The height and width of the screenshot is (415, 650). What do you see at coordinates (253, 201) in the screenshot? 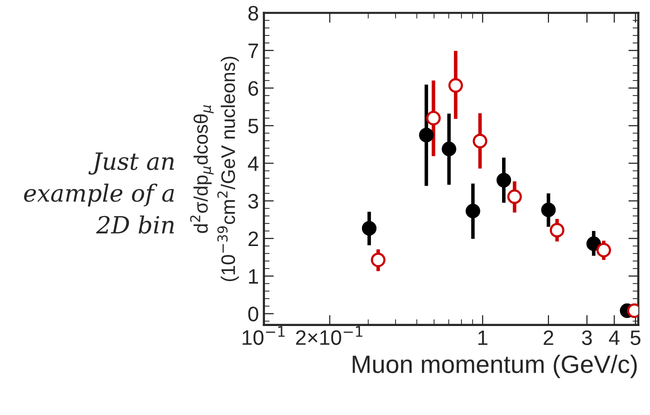
I see `y-tick-label: 3` at bounding box center [253, 201].